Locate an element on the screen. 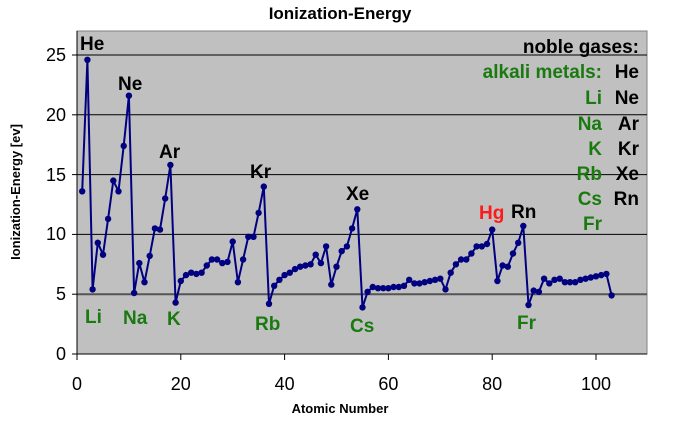 This screenshot has width=680, height=424. y-tick-label: 25 is located at coordinates (56, 55).